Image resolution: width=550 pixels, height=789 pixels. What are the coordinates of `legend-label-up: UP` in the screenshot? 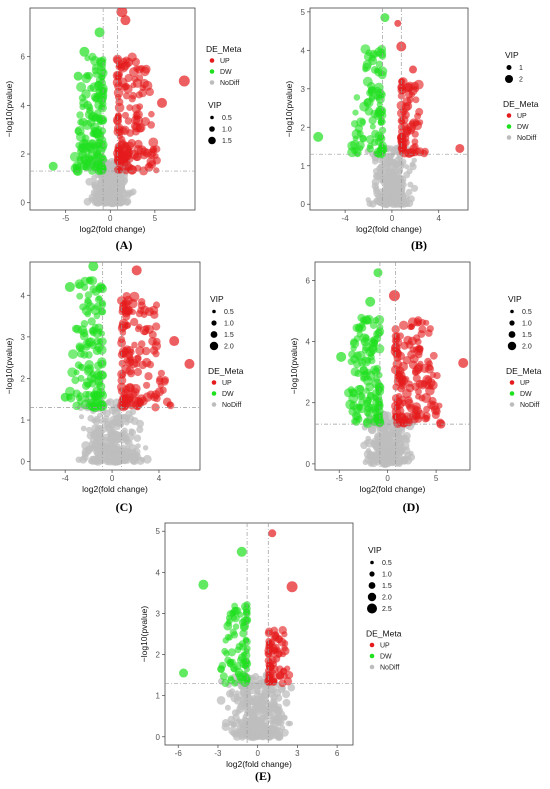 It's located at (227, 383).